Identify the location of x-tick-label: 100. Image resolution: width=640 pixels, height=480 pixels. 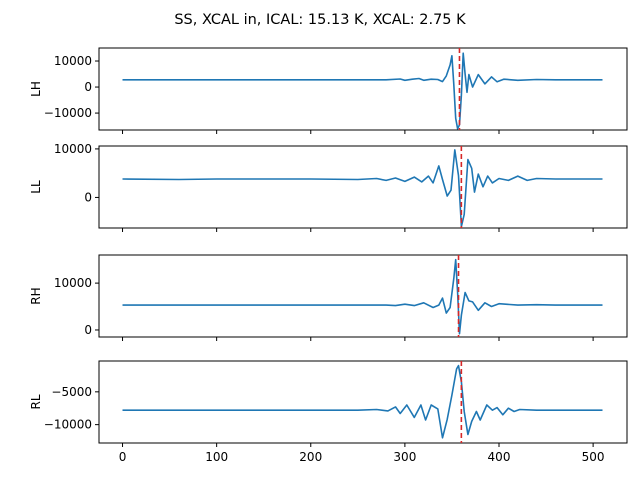
(216, 457).